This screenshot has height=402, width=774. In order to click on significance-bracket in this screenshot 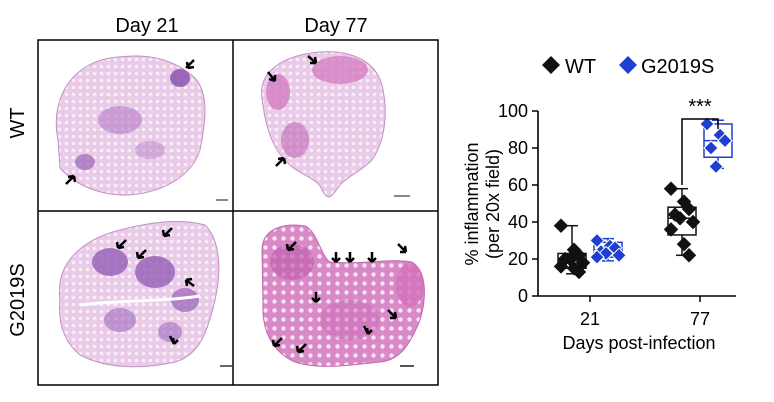, I will do `click(700, 151)`.